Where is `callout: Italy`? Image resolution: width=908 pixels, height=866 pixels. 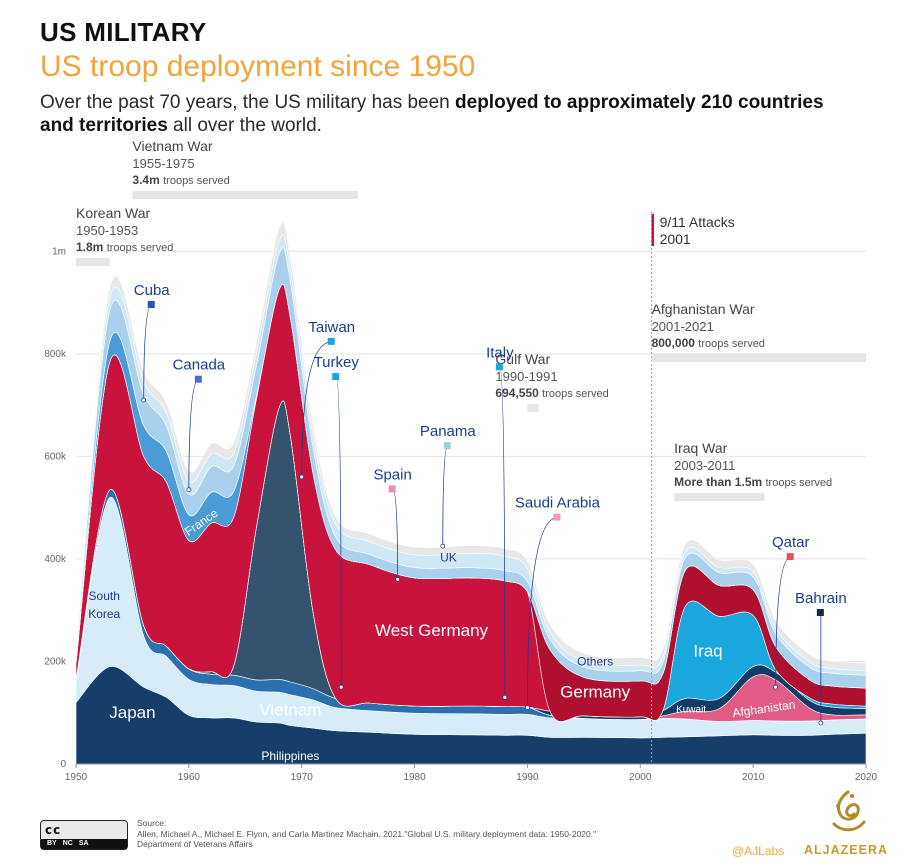
callout: Italy is located at coordinates (500, 522).